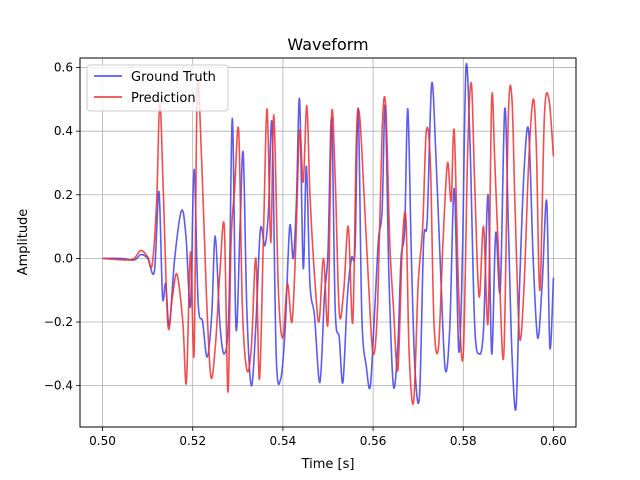 This screenshot has width=640, height=480. Describe the element at coordinates (553, 441) in the screenshot. I see `x-tick-label: 0.60` at that location.